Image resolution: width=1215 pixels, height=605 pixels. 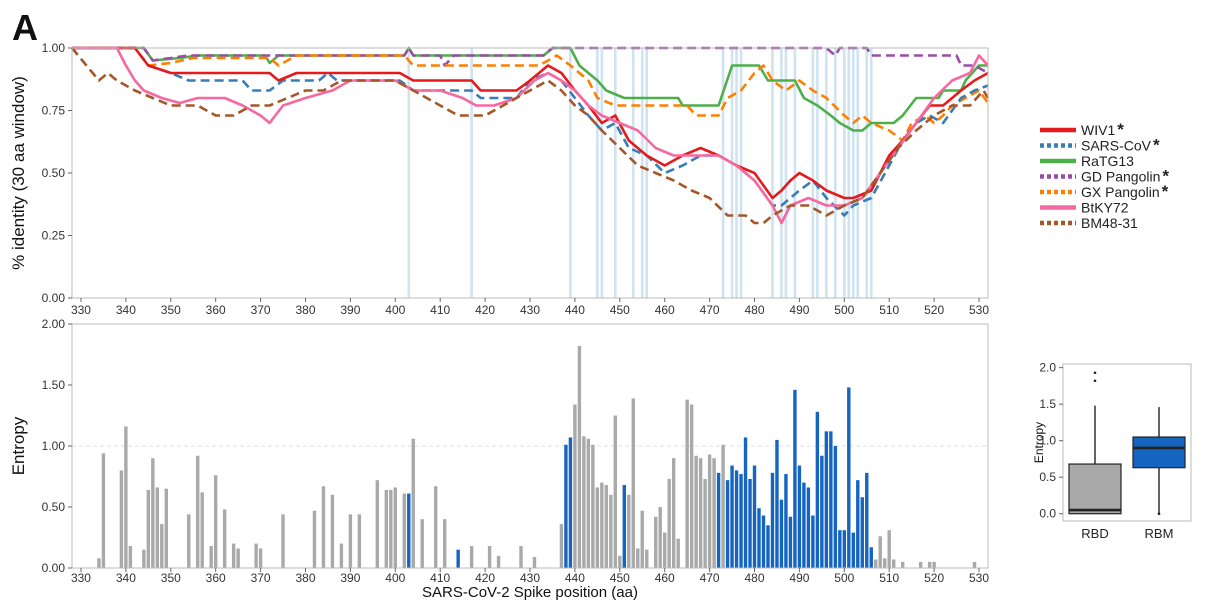 What do you see at coordinates (81, 578) in the screenshot?
I see `bottom-x-tick-label: 330` at bounding box center [81, 578].